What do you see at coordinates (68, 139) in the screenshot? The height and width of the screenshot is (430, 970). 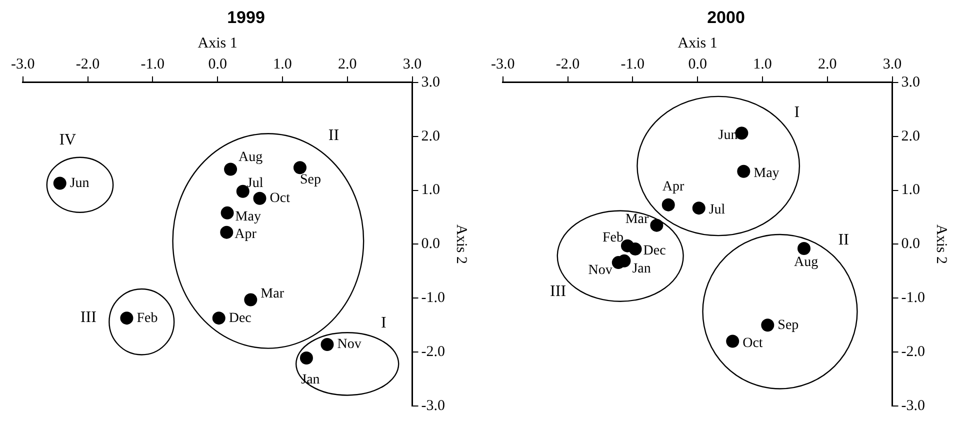 I see `annotation: IV` at bounding box center [68, 139].